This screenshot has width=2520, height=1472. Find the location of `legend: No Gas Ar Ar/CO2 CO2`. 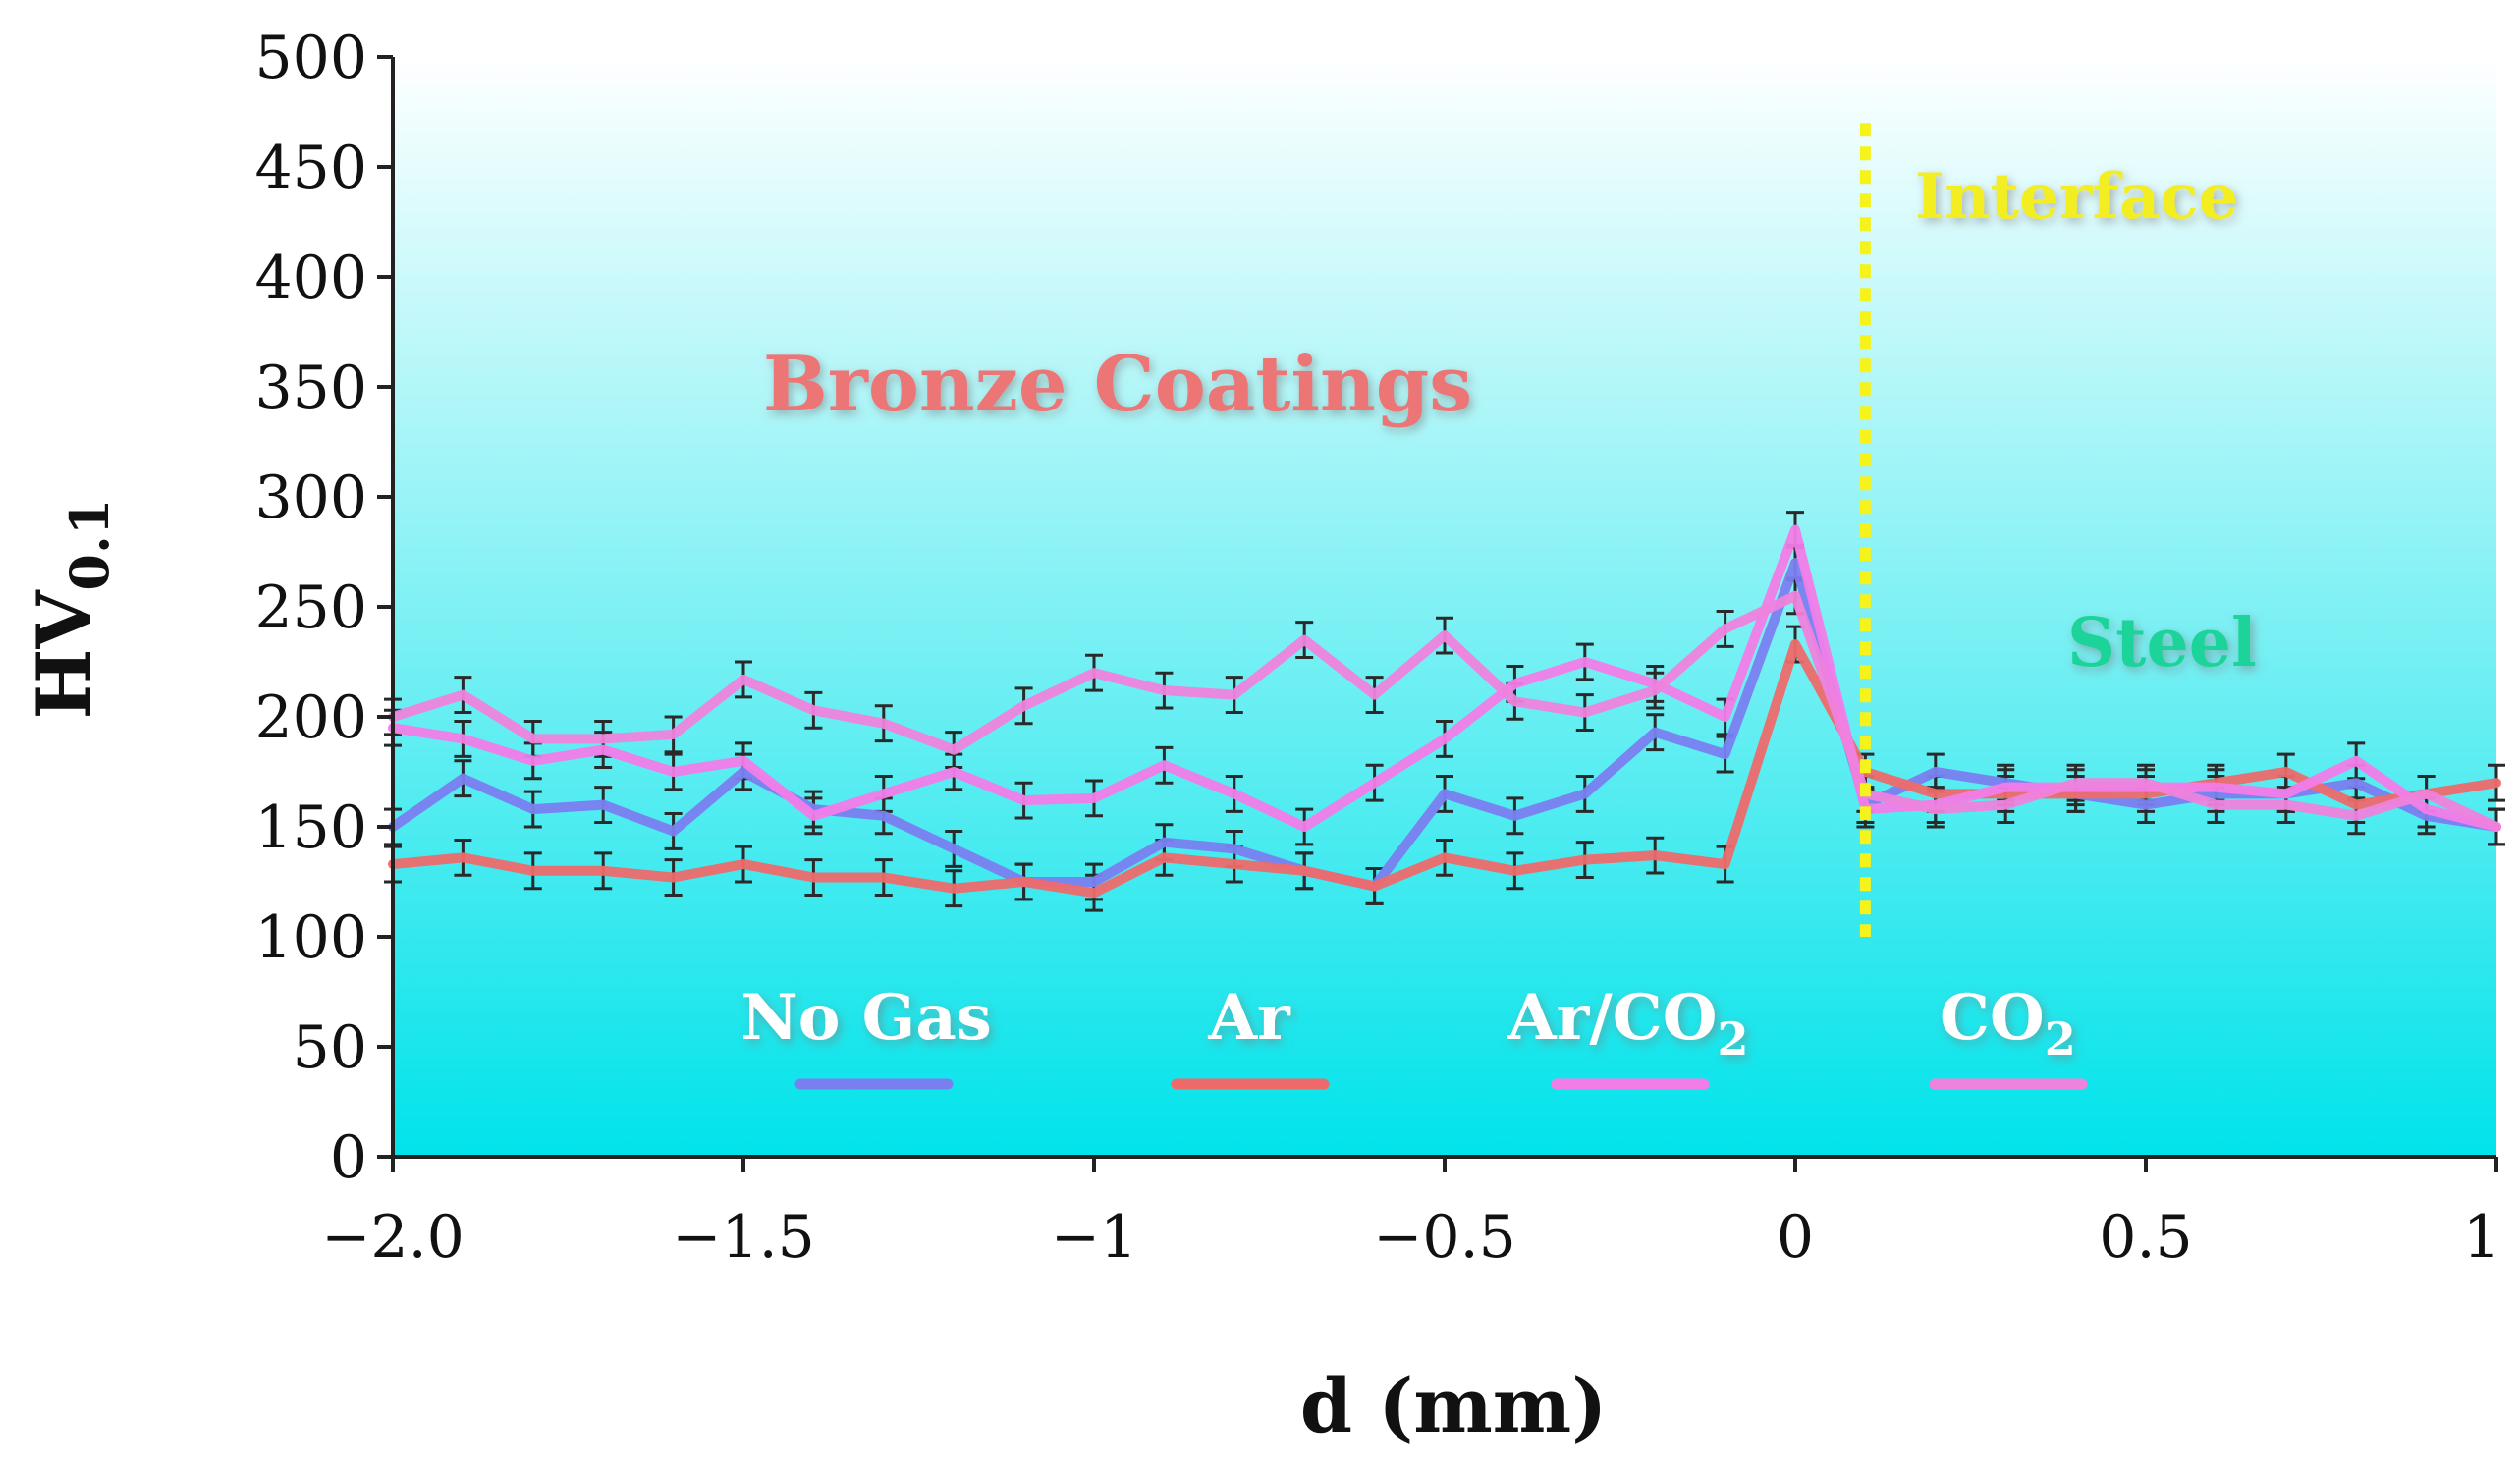

legend: No Gas Ar Ar/CO2 CO2 is located at coordinates (1414, 1035).